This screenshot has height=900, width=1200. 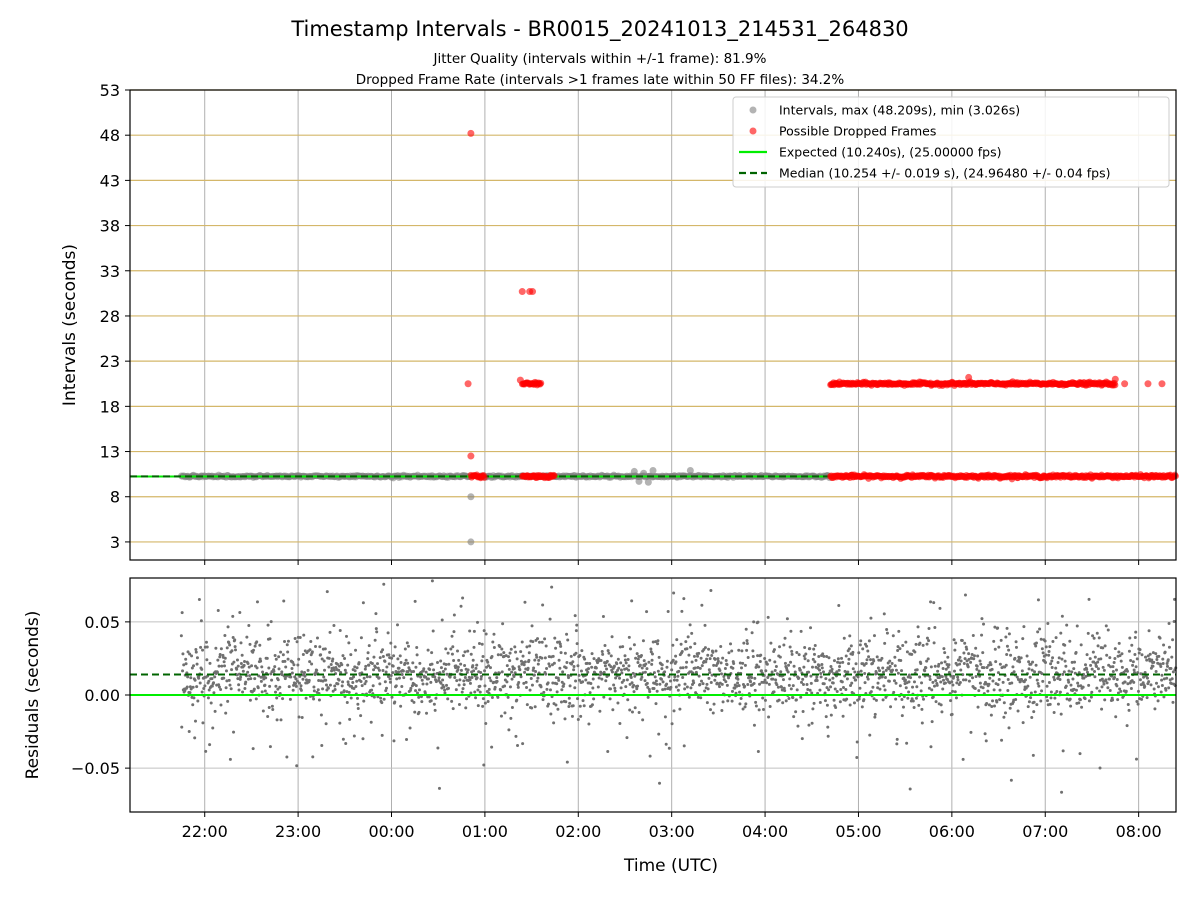 What do you see at coordinates (969, 377) in the screenshot?
I see `dropped-frame-point` at bounding box center [969, 377].